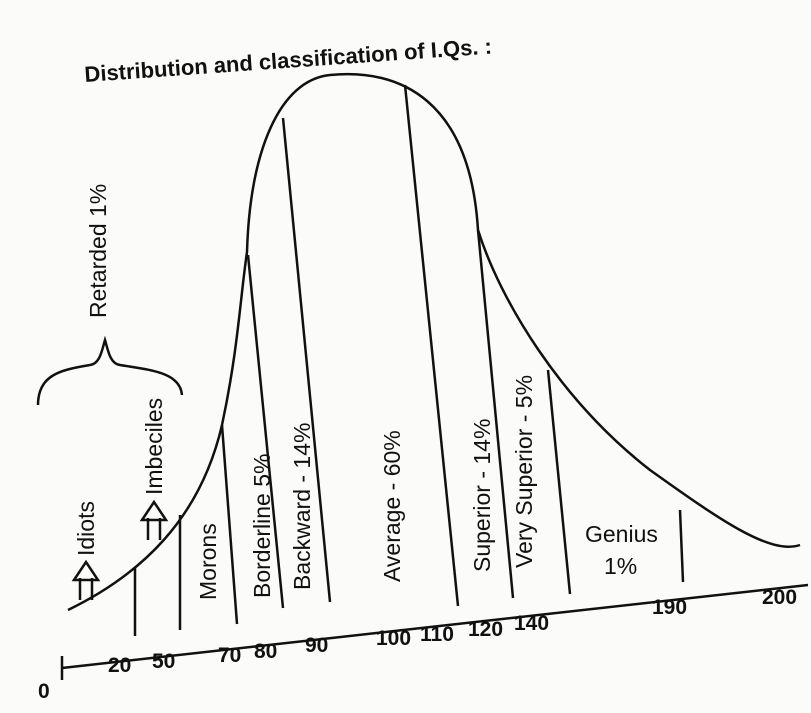 This screenshot has width=811, height=713. I want to click on region-label: Very Superior - 5%, so click(524, 471).